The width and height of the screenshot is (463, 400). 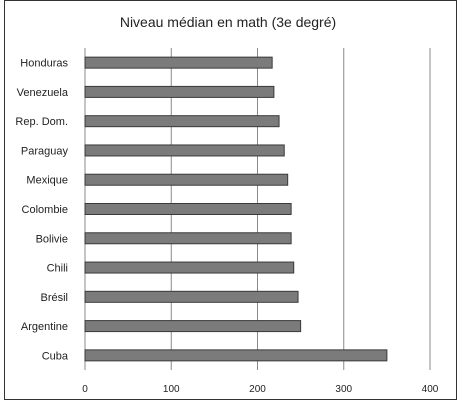 I want to click on x-tick-label: 100, so click(x=171, y=389).